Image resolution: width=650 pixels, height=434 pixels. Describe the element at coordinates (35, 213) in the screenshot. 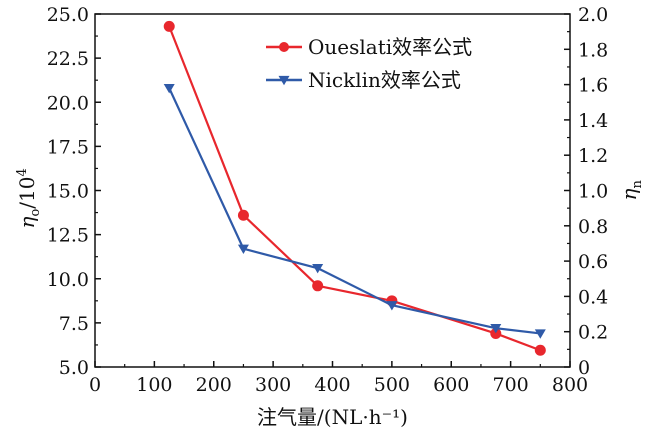

I see `y-left-sub: o` at that location.